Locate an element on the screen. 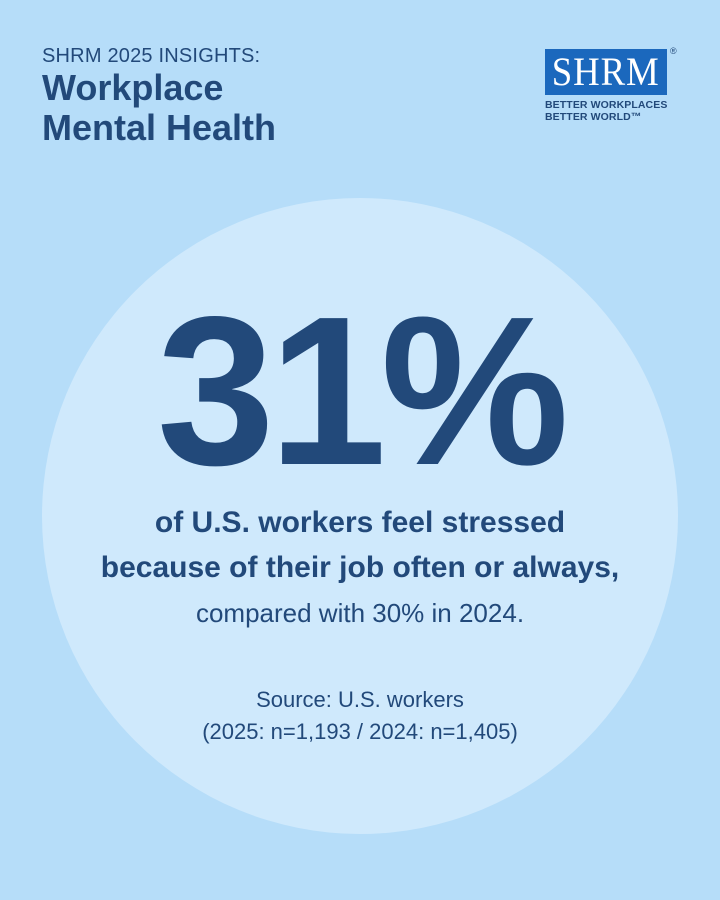 This screenshot has width=720, height=900. shrm-logo: SHRM ® BETTER WORKPLACES BETTER WORLD™ is located at coordinates (612, 84).